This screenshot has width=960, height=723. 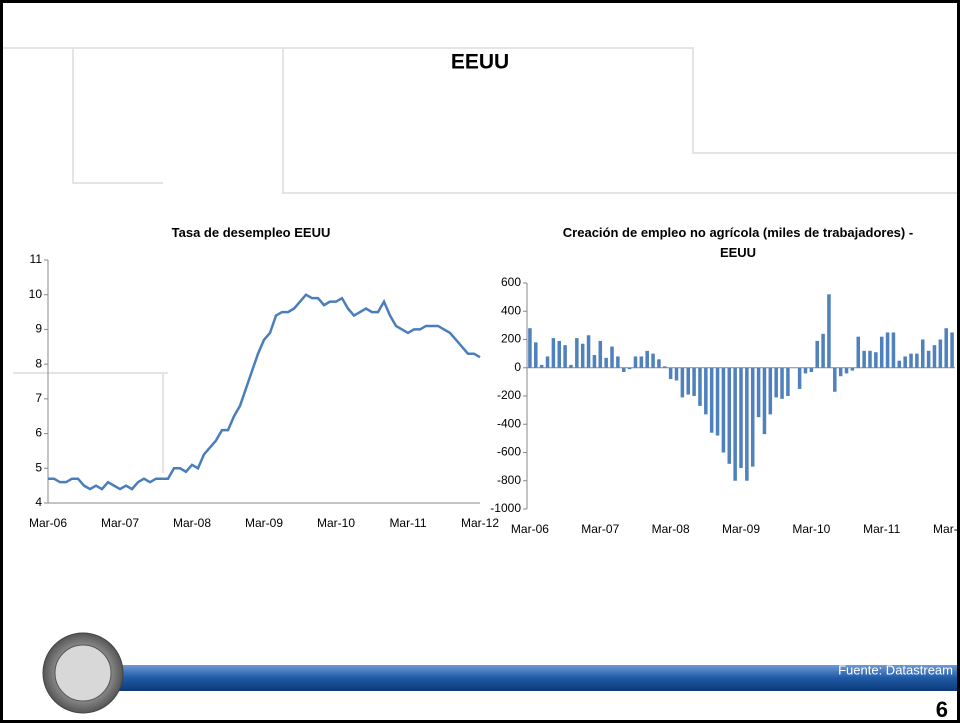 I want to click on y-tick-label: 0, so click(x=517, y=367).